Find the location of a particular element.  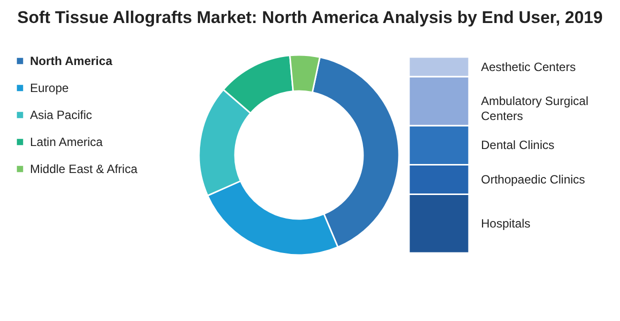

series-label: Ambulatory Surgical Centers is located at coordinates (534, 109).